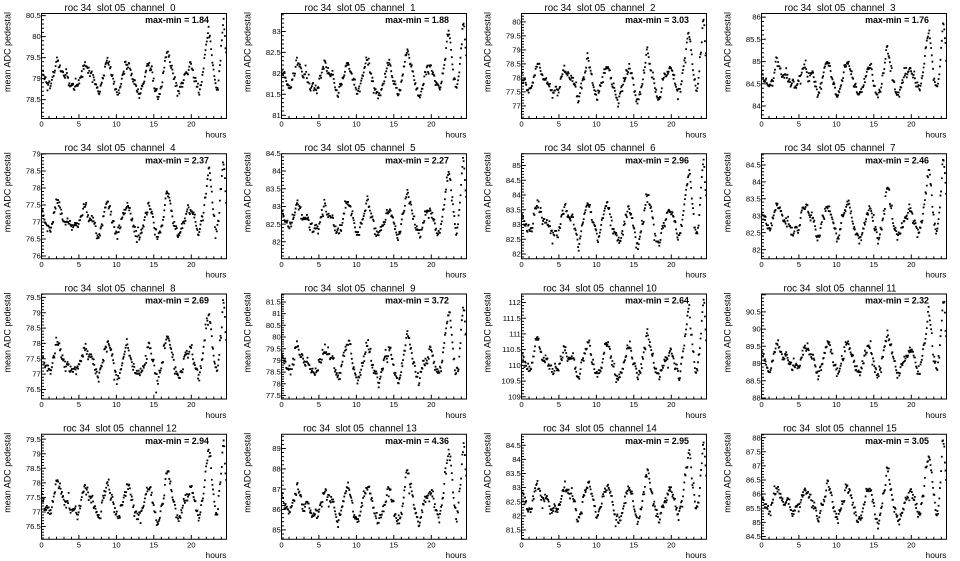 This screenshot has width=960, height=561. What do you see at coordinates (515, 365) in the screenshot?
I see `svg-text: 110` at bounding box center [515, 365].